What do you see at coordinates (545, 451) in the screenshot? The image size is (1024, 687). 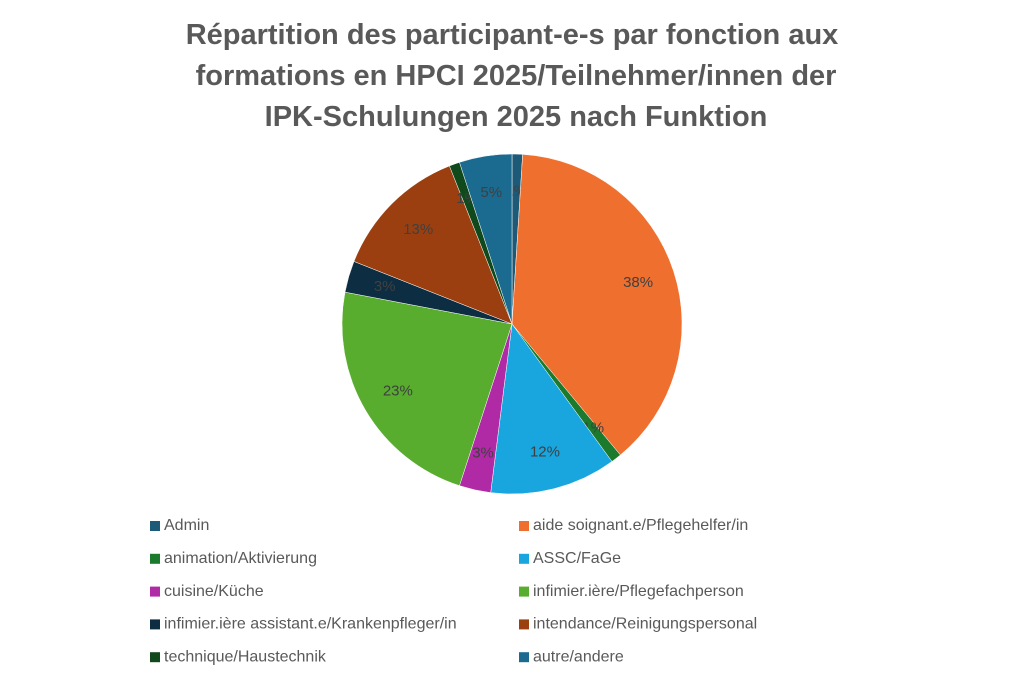 I see `data-label: 12%` at bounding box center [545, 451].